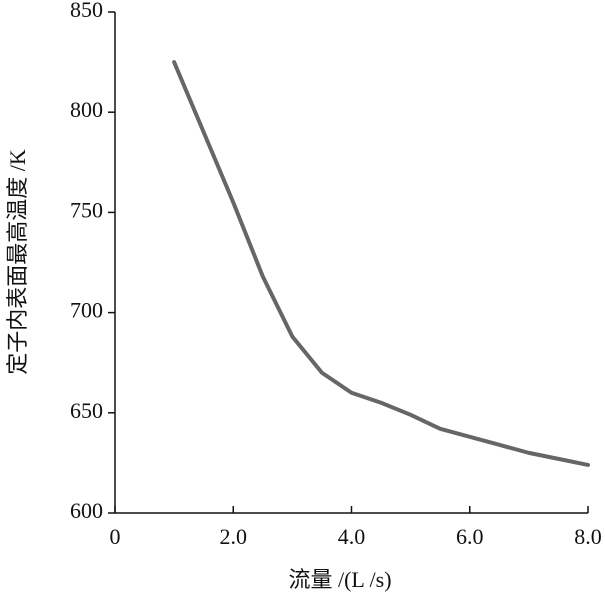 The width and height of the screenshot is (605, 600). Describe the element at coordinates (352, 536) in the screenshot. I see `x-tick-label: 4.0` at that location.